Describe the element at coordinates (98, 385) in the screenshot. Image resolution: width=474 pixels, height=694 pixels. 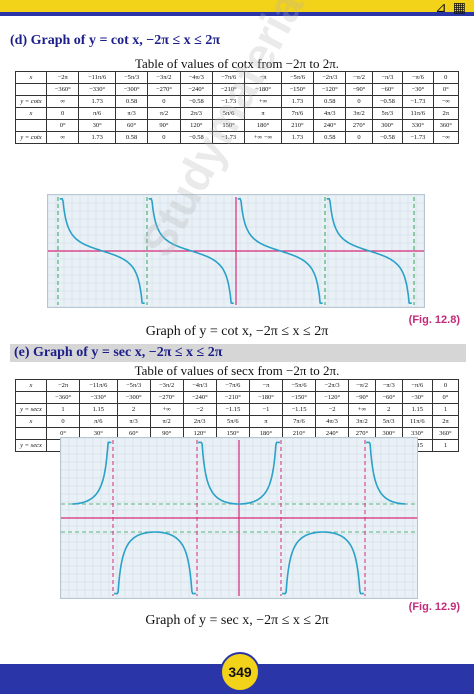
I see `table-cell: −11π/6` at that location.